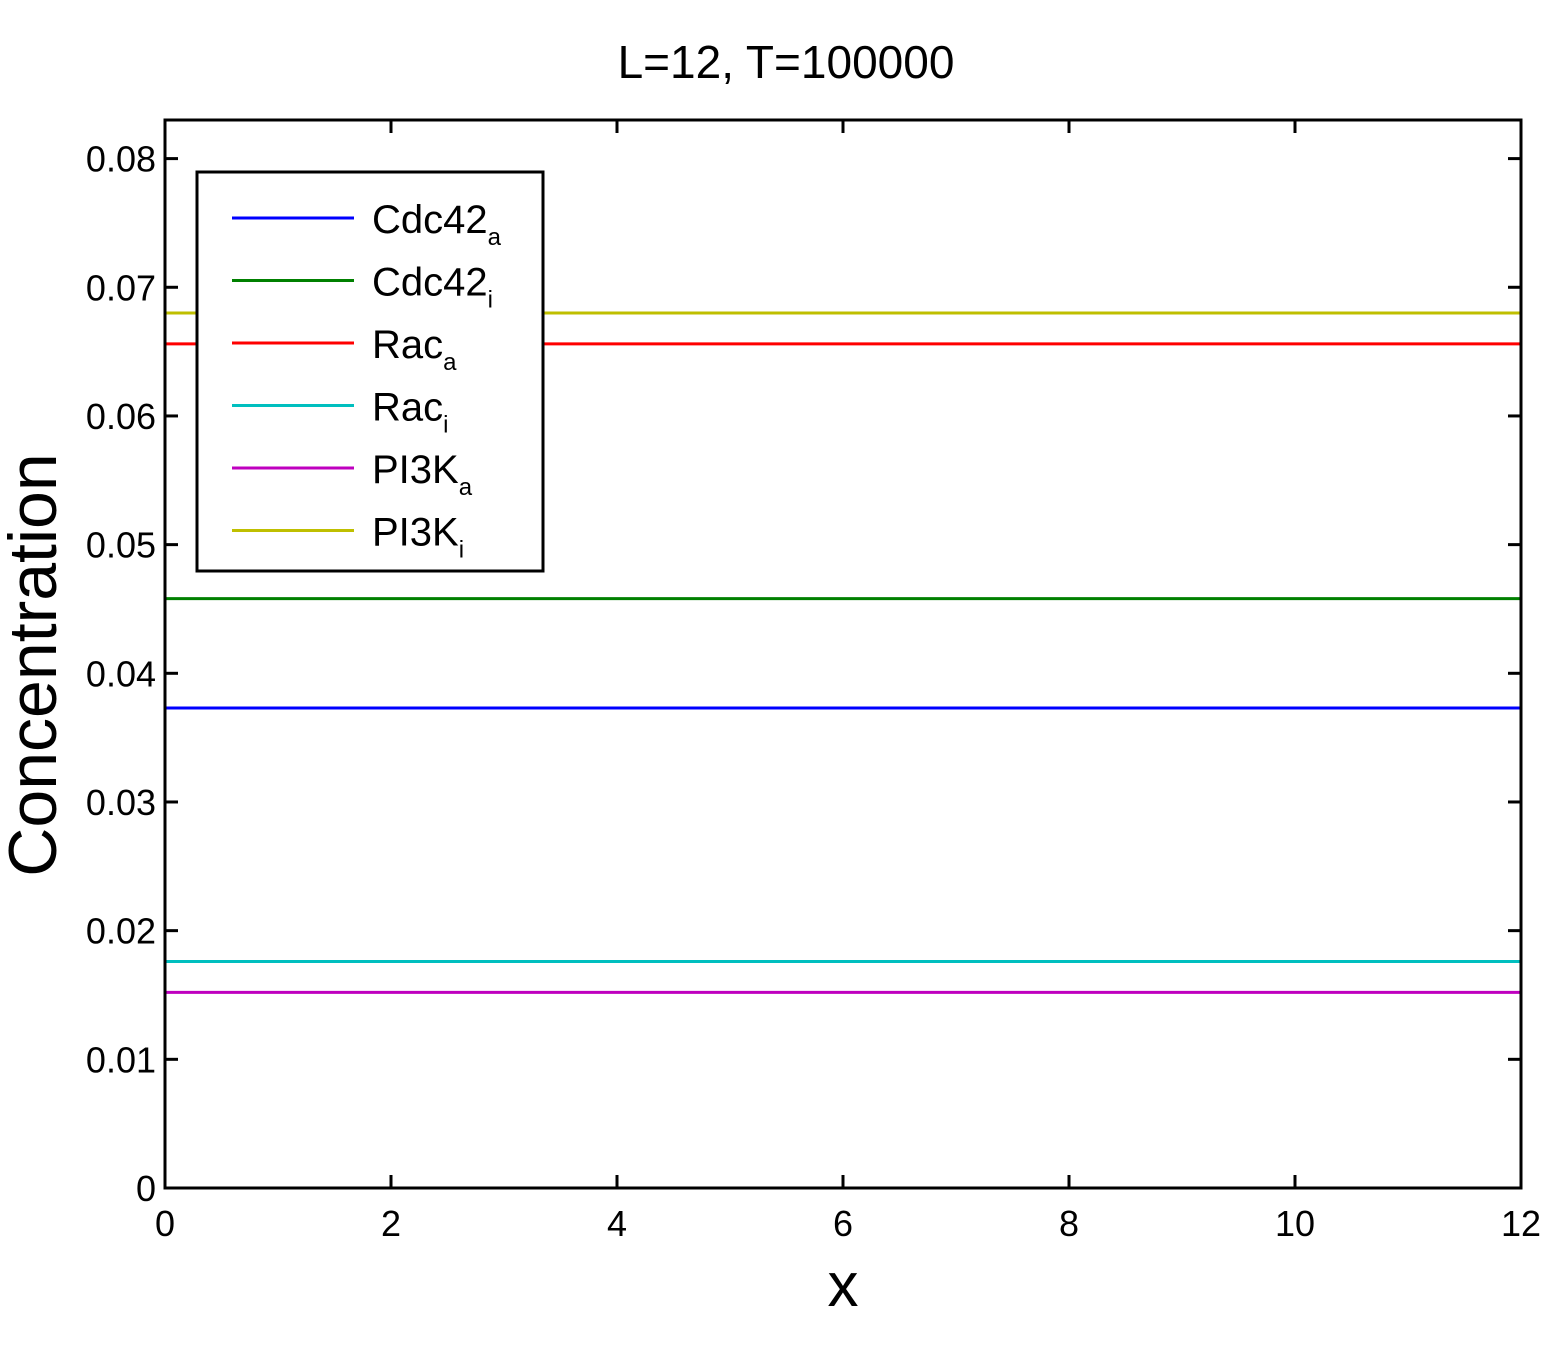  Describe the element at coordinates (121, 545) in the screenshot. I see `y-tick-label: 0.05` at that location.